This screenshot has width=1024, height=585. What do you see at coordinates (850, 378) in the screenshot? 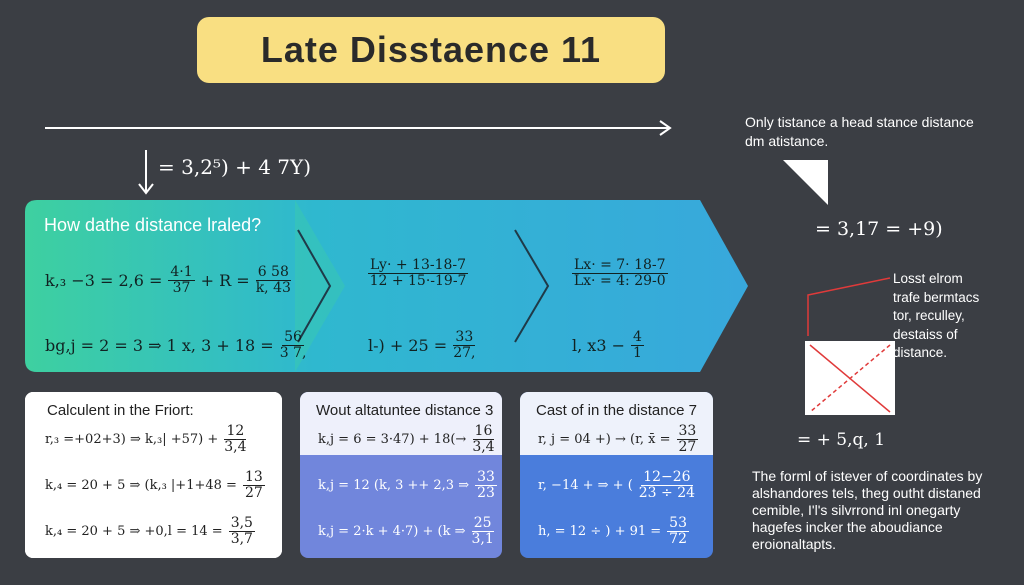
I see `cross` at bounding box center [850, 378].